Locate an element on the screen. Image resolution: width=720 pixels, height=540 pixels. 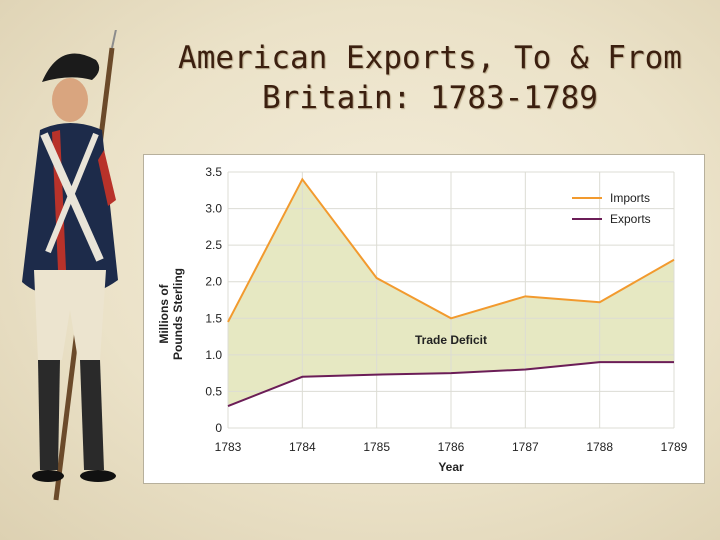
x-tick-label: 1789 is located at coordinates (674, 447).